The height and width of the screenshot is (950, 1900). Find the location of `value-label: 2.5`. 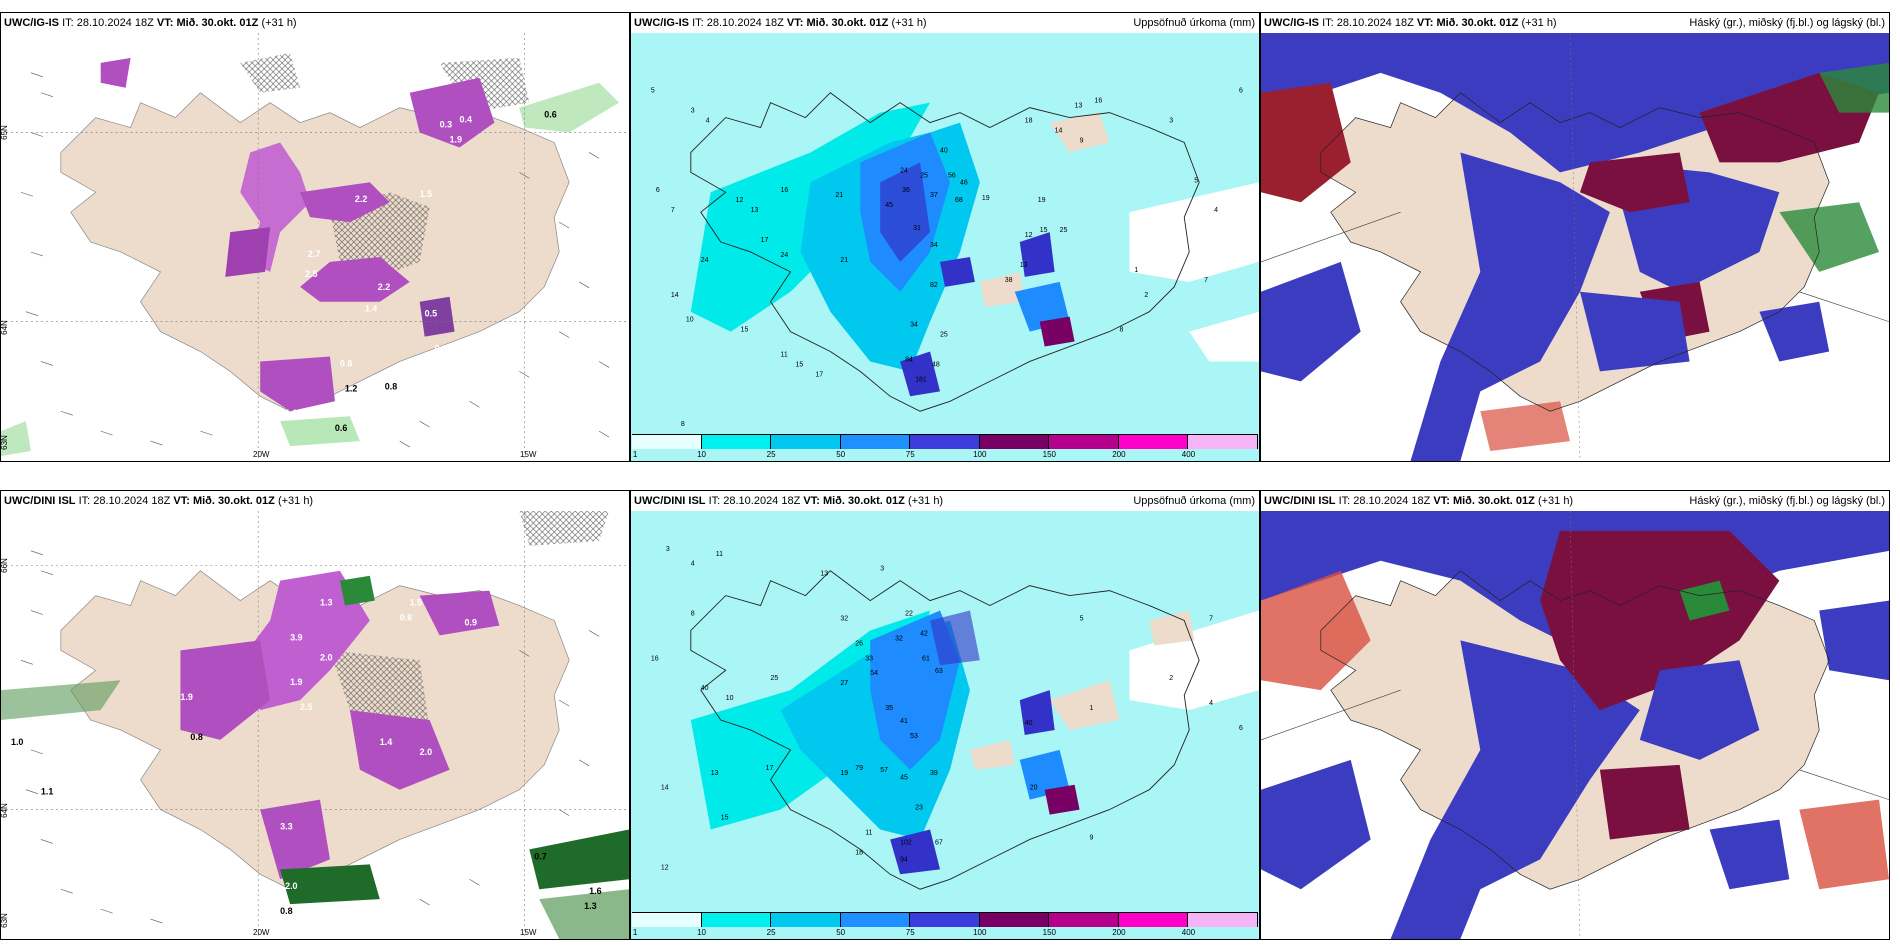

value-label: 2.5 is located at coordinates (311, 274).